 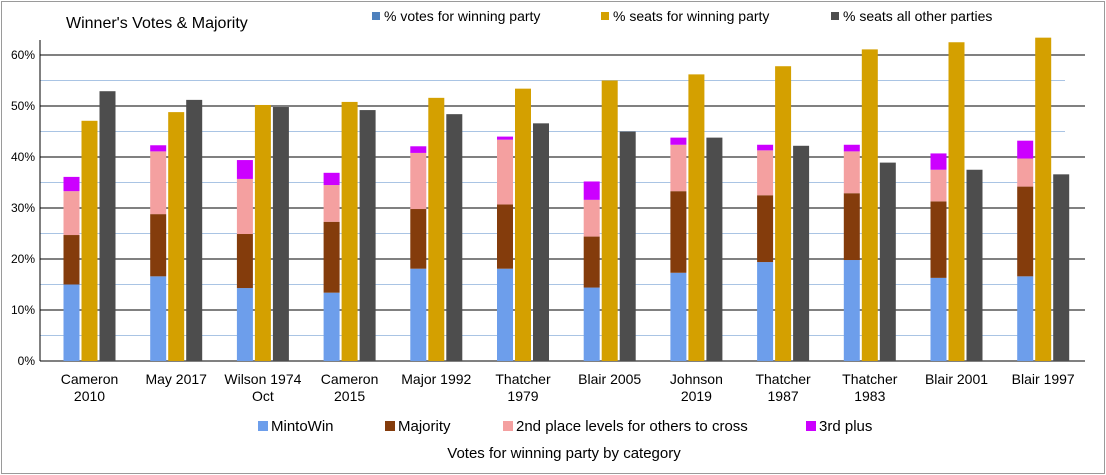 I want to click on y-tick-label: 50%, so click(x=23, y=106).